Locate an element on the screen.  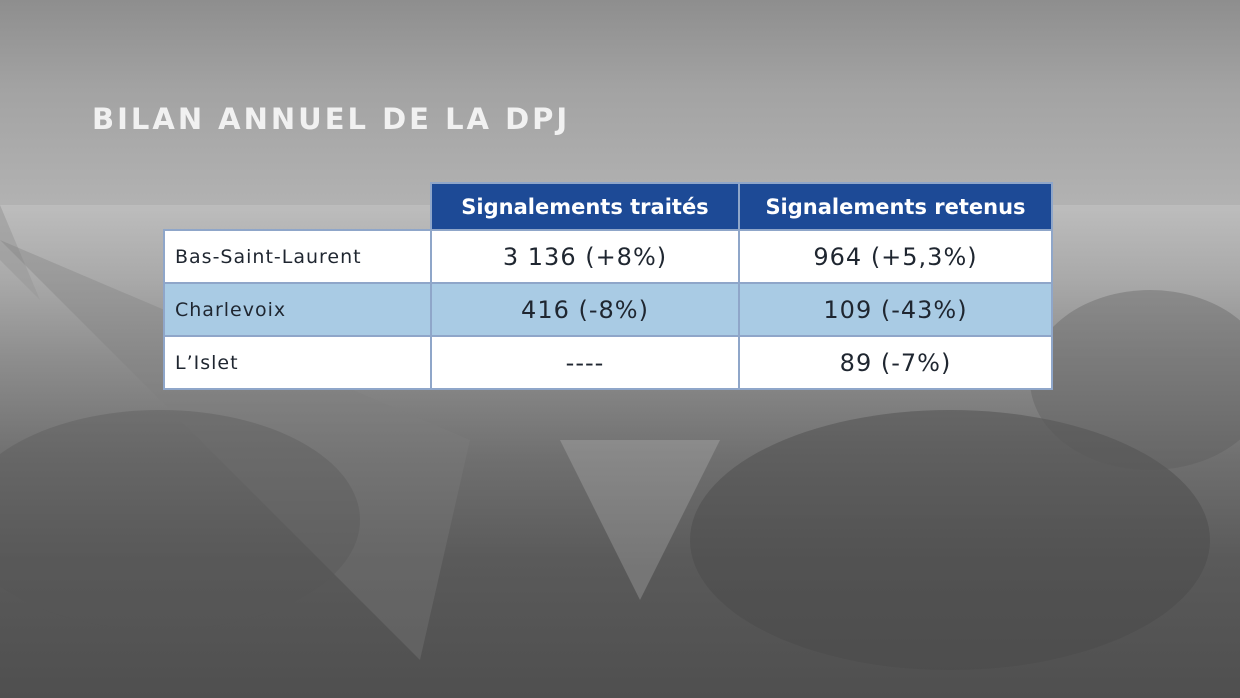
retenus-cell: 964 (+5,3%) is located at coordinates (895, 256).